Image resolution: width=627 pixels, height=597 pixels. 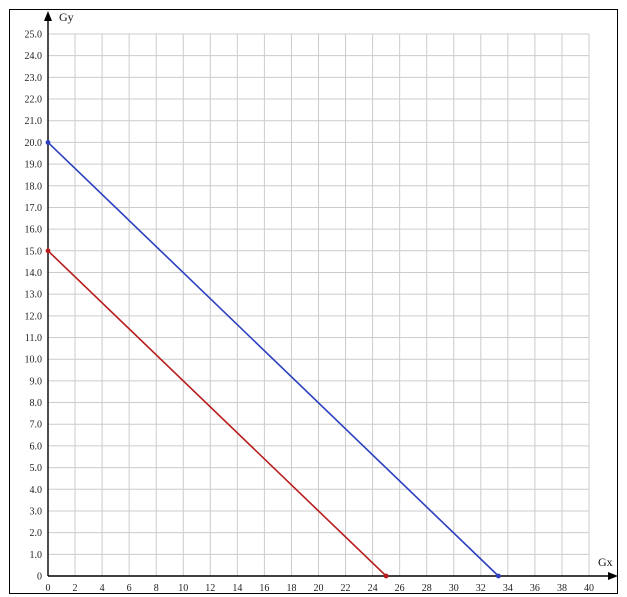 I want to click on y-tick-label: 25.0, so click(x=34, y=35).